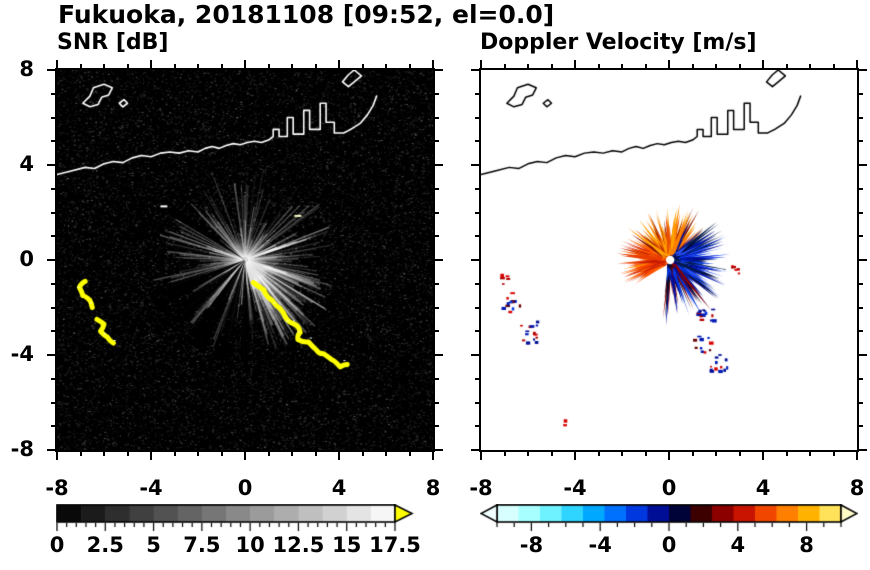 The image size is (870, 570). I want to click on colorbar-tick-label: 2.5, so click(105, 545).